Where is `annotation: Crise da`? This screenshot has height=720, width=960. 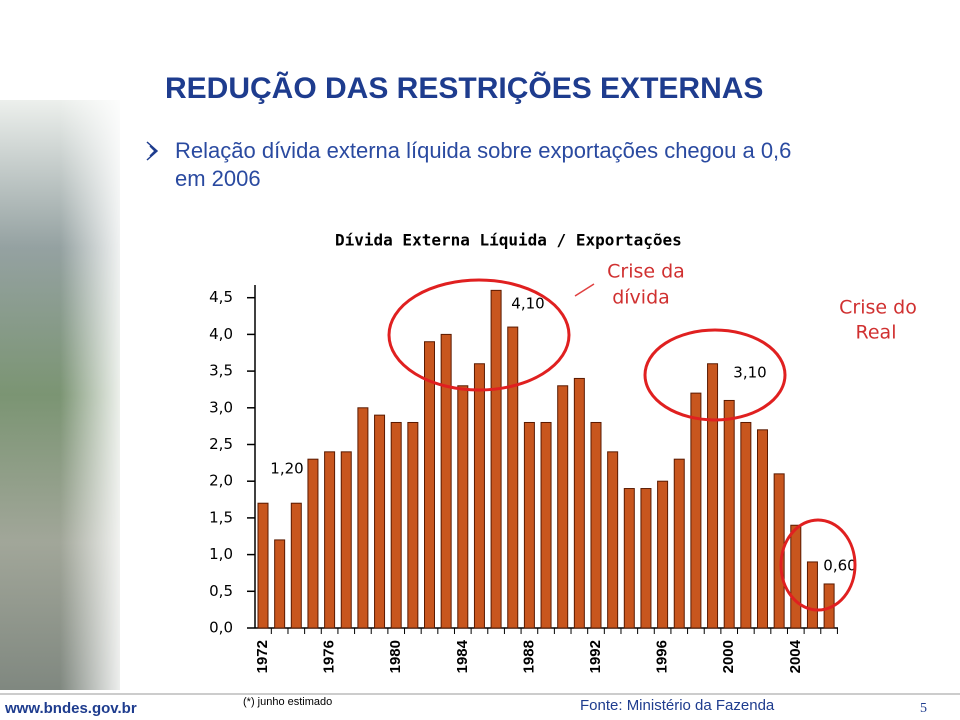
annotation: Crise da is located at coordinates (646, 272).